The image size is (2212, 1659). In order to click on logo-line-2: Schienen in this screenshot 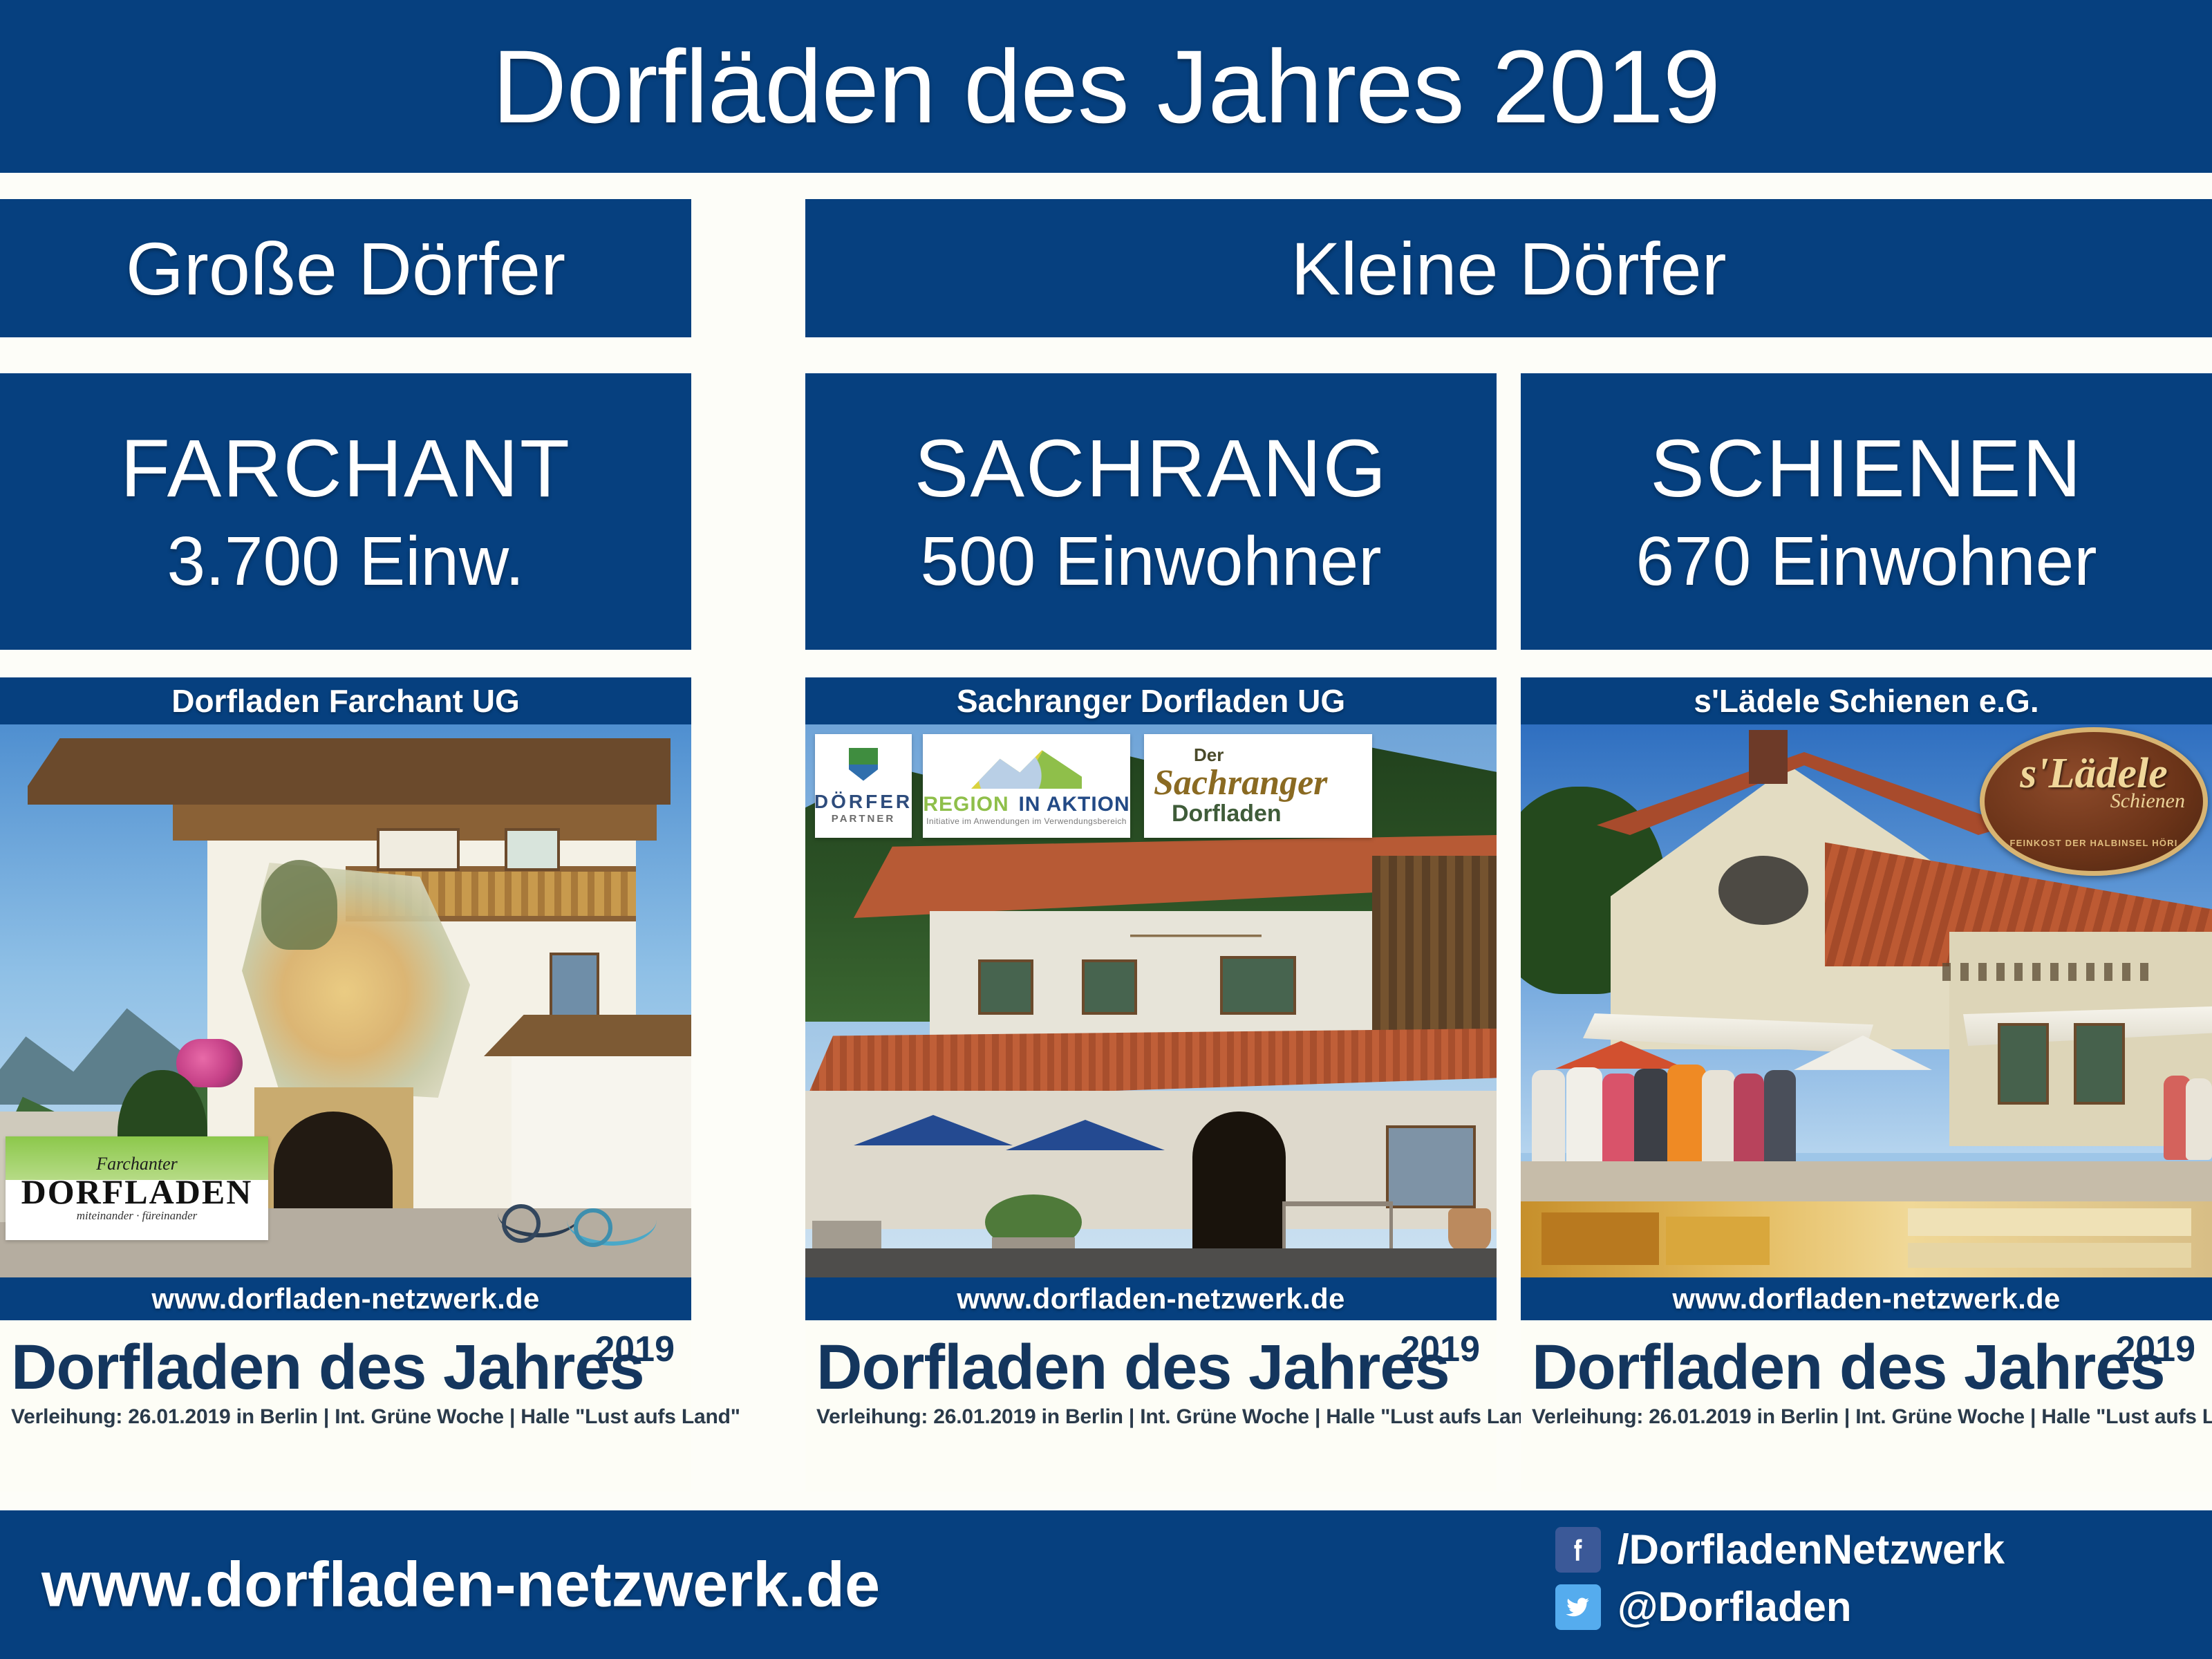, I will do `click(2147, 800)`.